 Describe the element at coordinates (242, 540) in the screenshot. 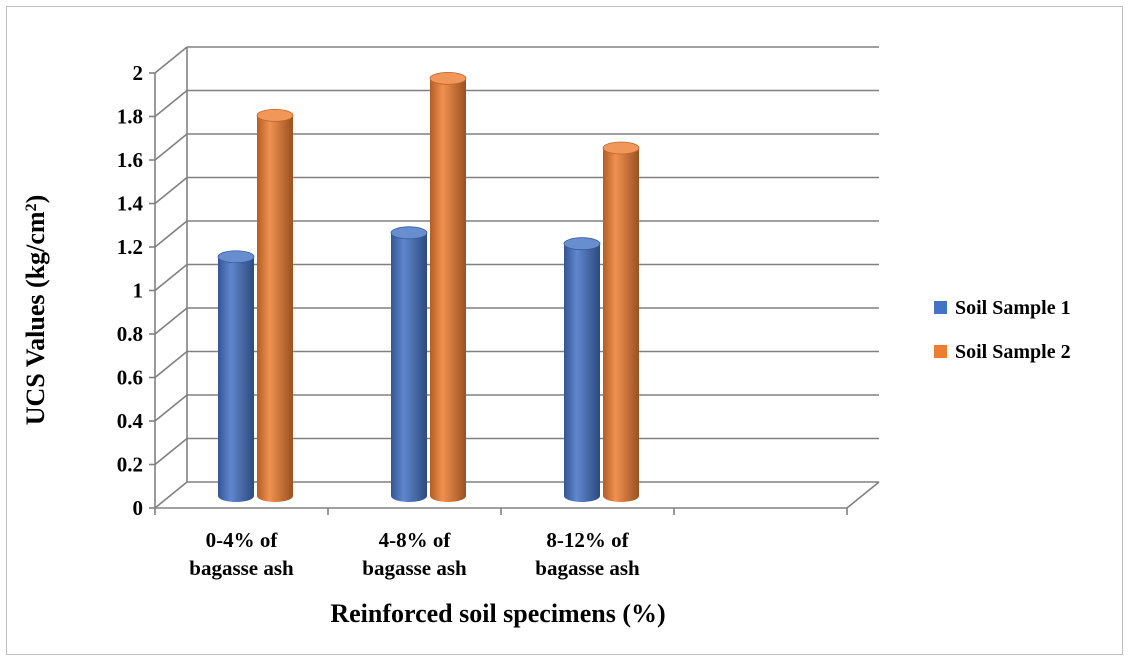

I see `x-category-label: 0-4% of` at that location.